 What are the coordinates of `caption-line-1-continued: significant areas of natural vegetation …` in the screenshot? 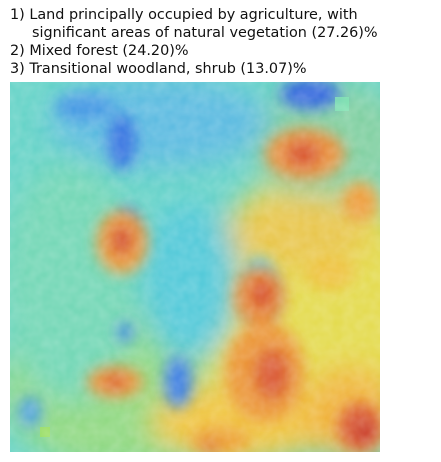 It's located at (205, 33).